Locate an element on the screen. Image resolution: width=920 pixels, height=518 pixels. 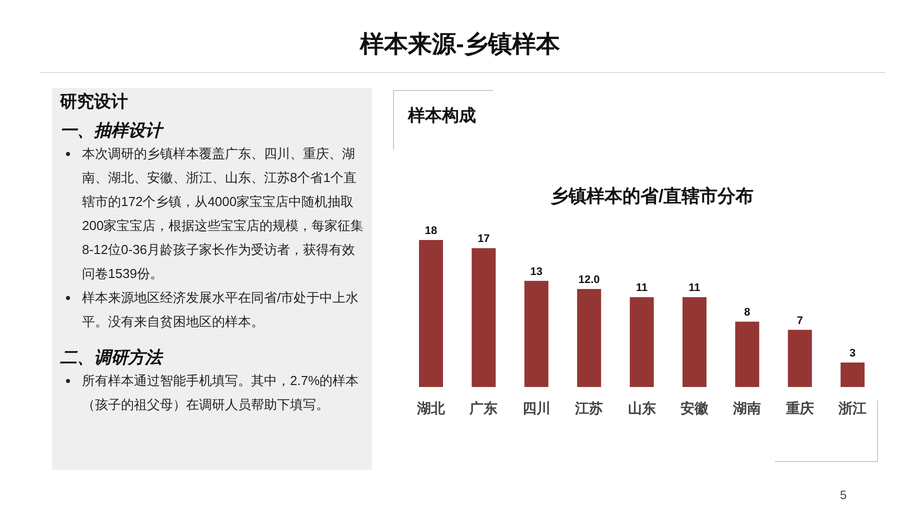
data-label: 3 is located at coordinates (853, 354).